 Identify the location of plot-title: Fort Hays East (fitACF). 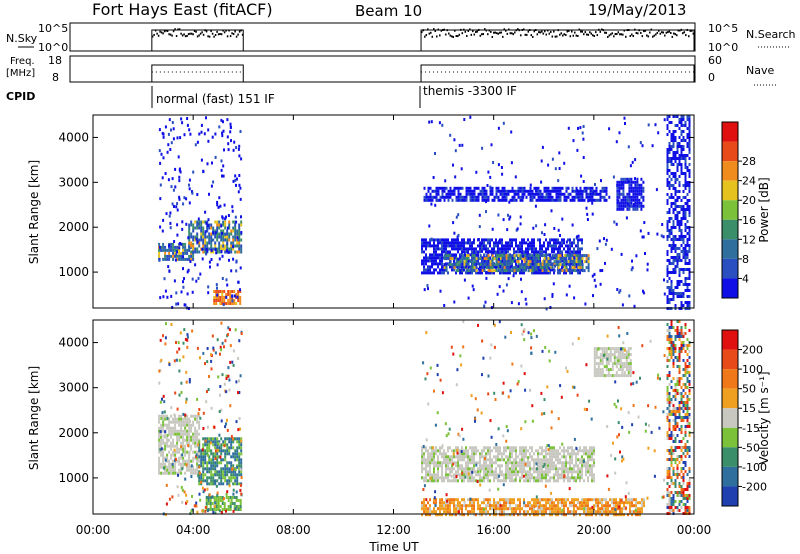
(182, 9).